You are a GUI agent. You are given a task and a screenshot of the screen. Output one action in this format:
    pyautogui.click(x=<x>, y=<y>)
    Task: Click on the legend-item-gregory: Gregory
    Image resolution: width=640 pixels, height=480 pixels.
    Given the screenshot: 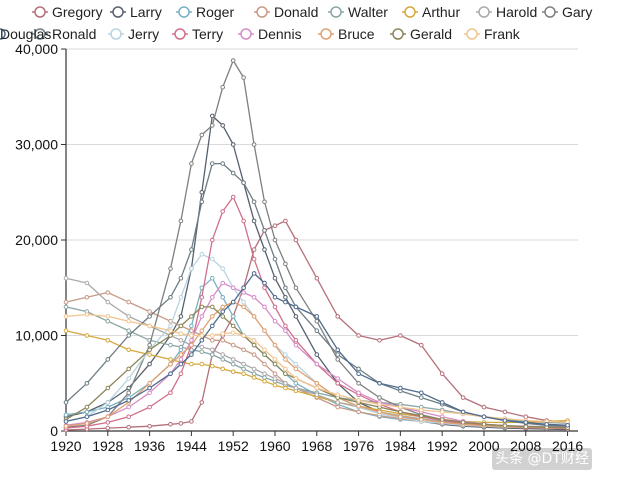 What is the action you would take?
    pyautogui.click(x=67, y=12)
    